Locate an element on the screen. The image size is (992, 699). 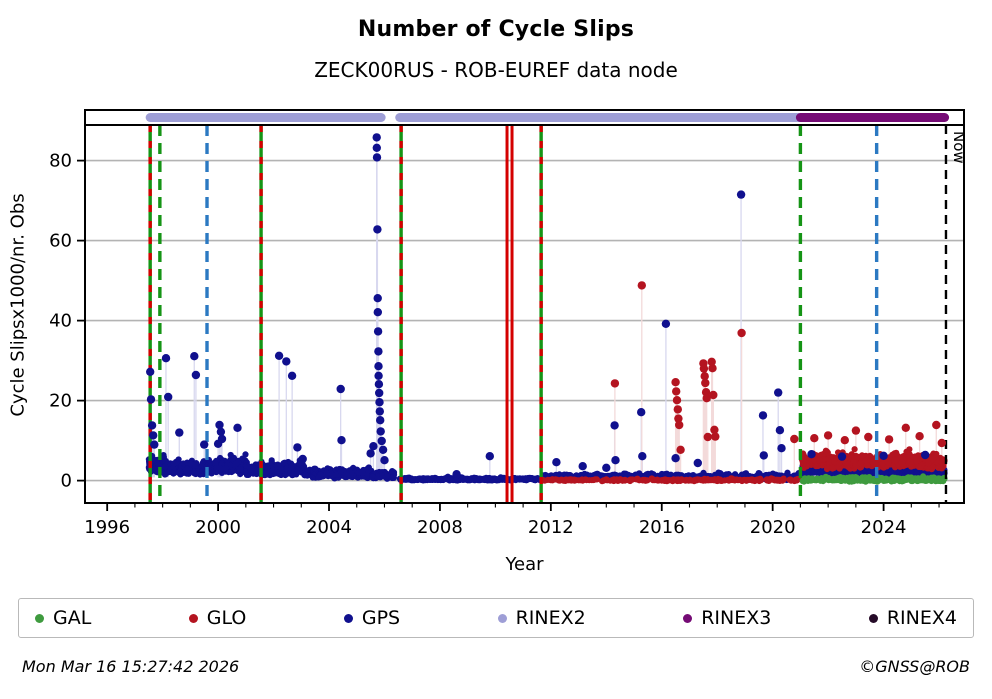
legend-label-rinex3: RINEX3 is located at coordinates (736, 618).